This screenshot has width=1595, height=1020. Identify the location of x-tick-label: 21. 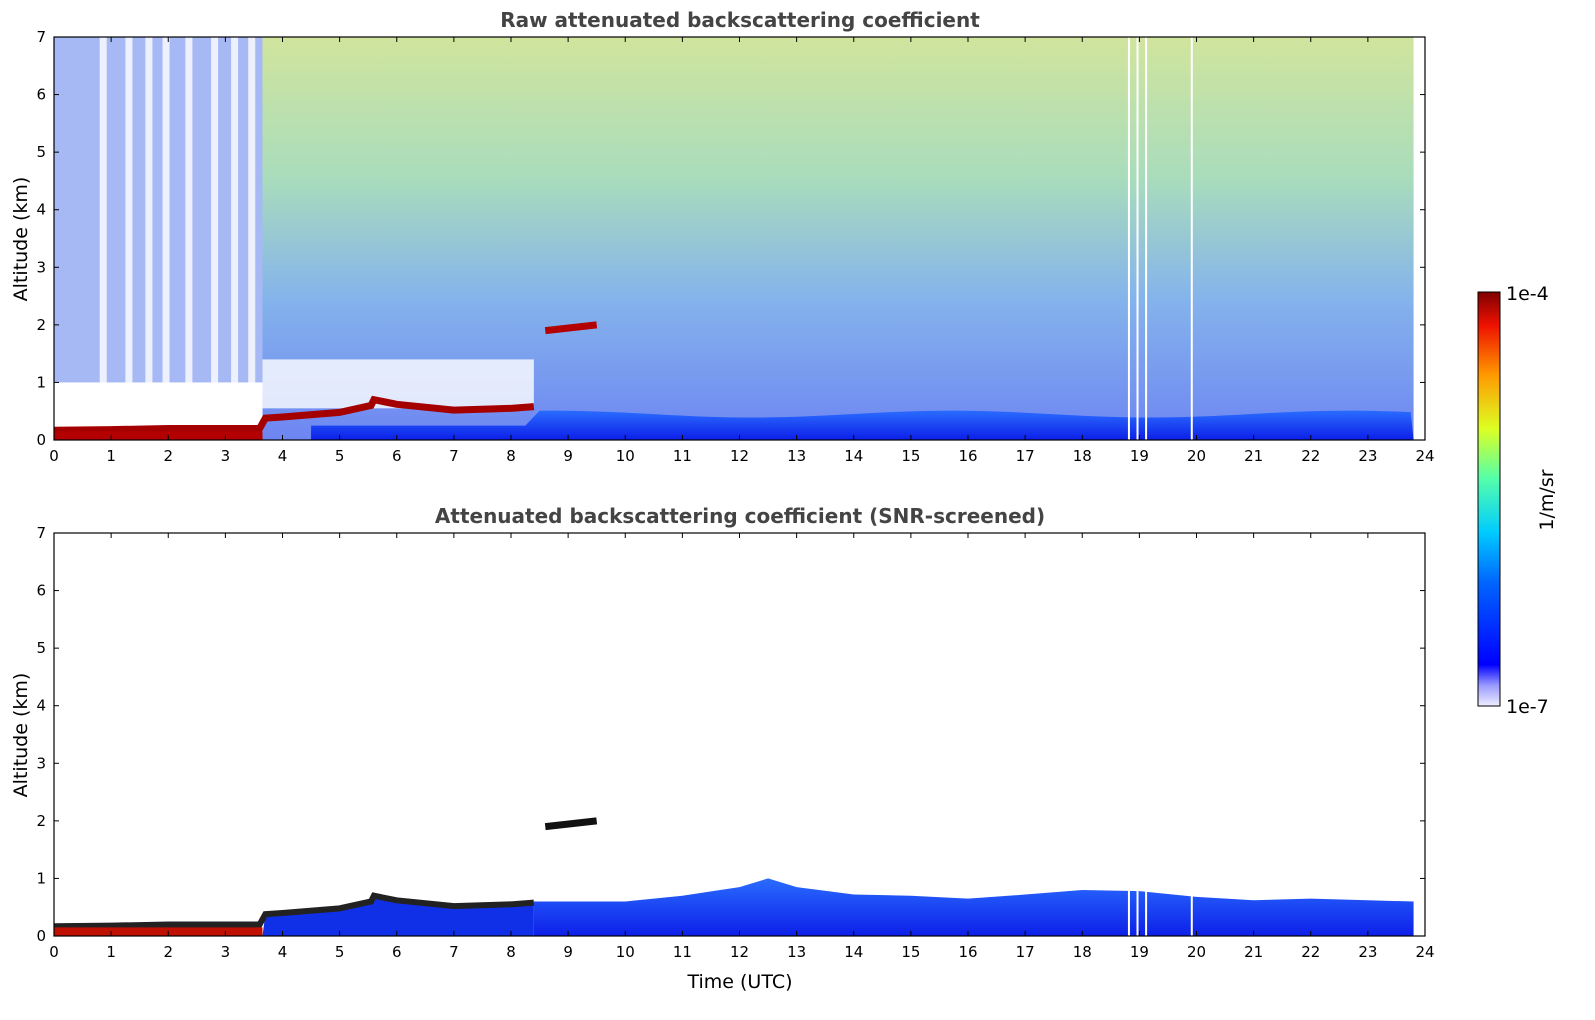
(1253, 456).